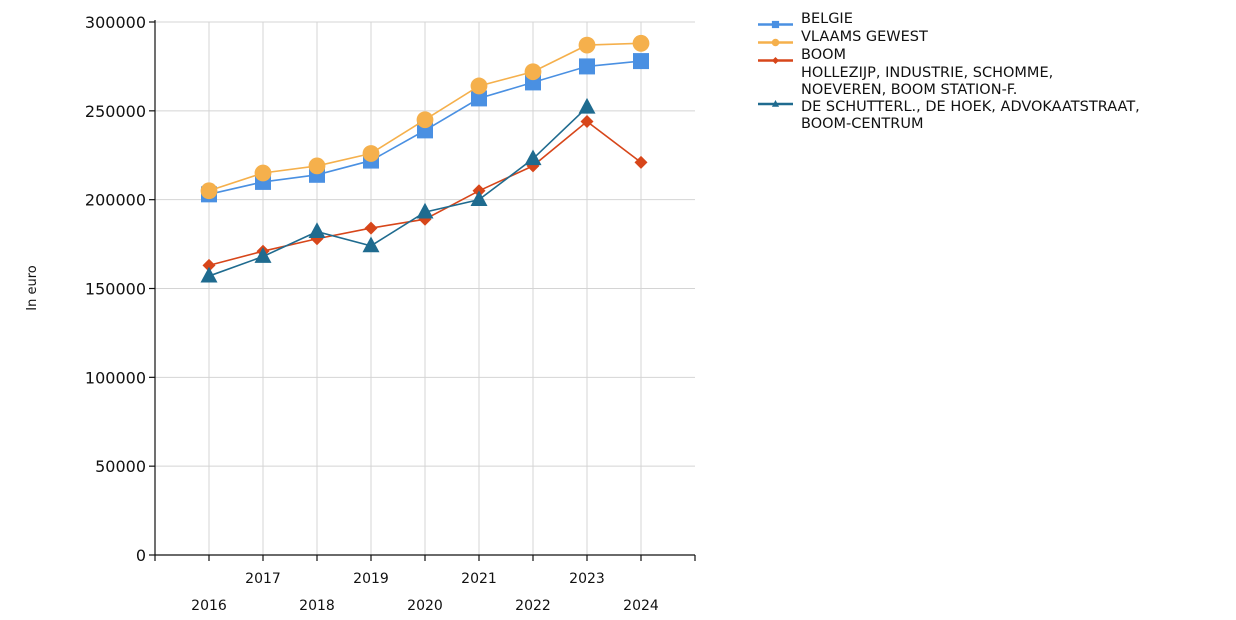 This screenshot has width=1236, height=620. I want to click on y-tick-labels: 0 50000 100000 150000 200000 250000 300000, so click(115, 289).